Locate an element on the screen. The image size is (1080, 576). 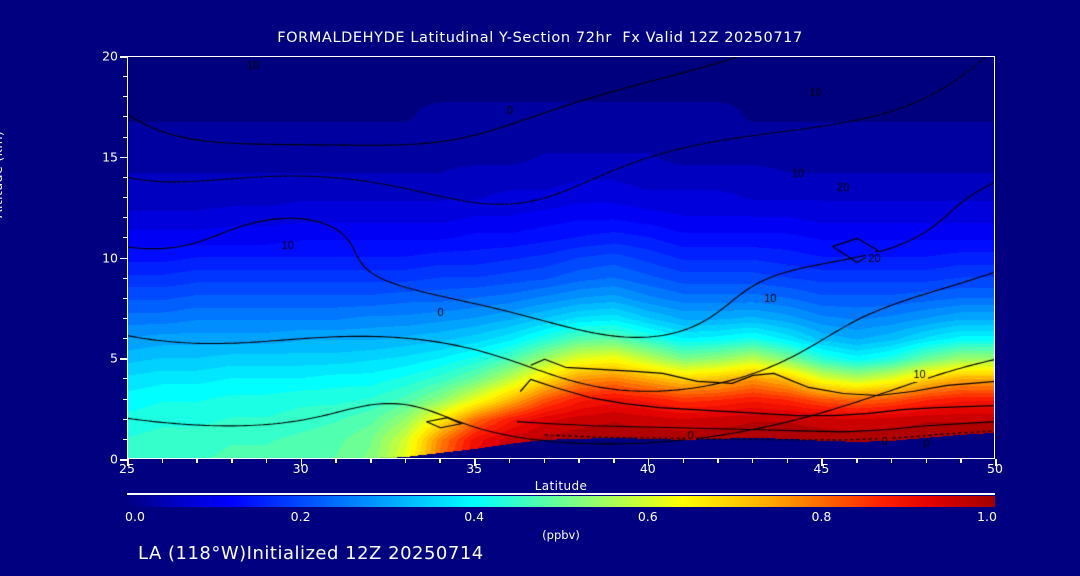
y-tick-label: 15 is located at coordinates (110, 157).